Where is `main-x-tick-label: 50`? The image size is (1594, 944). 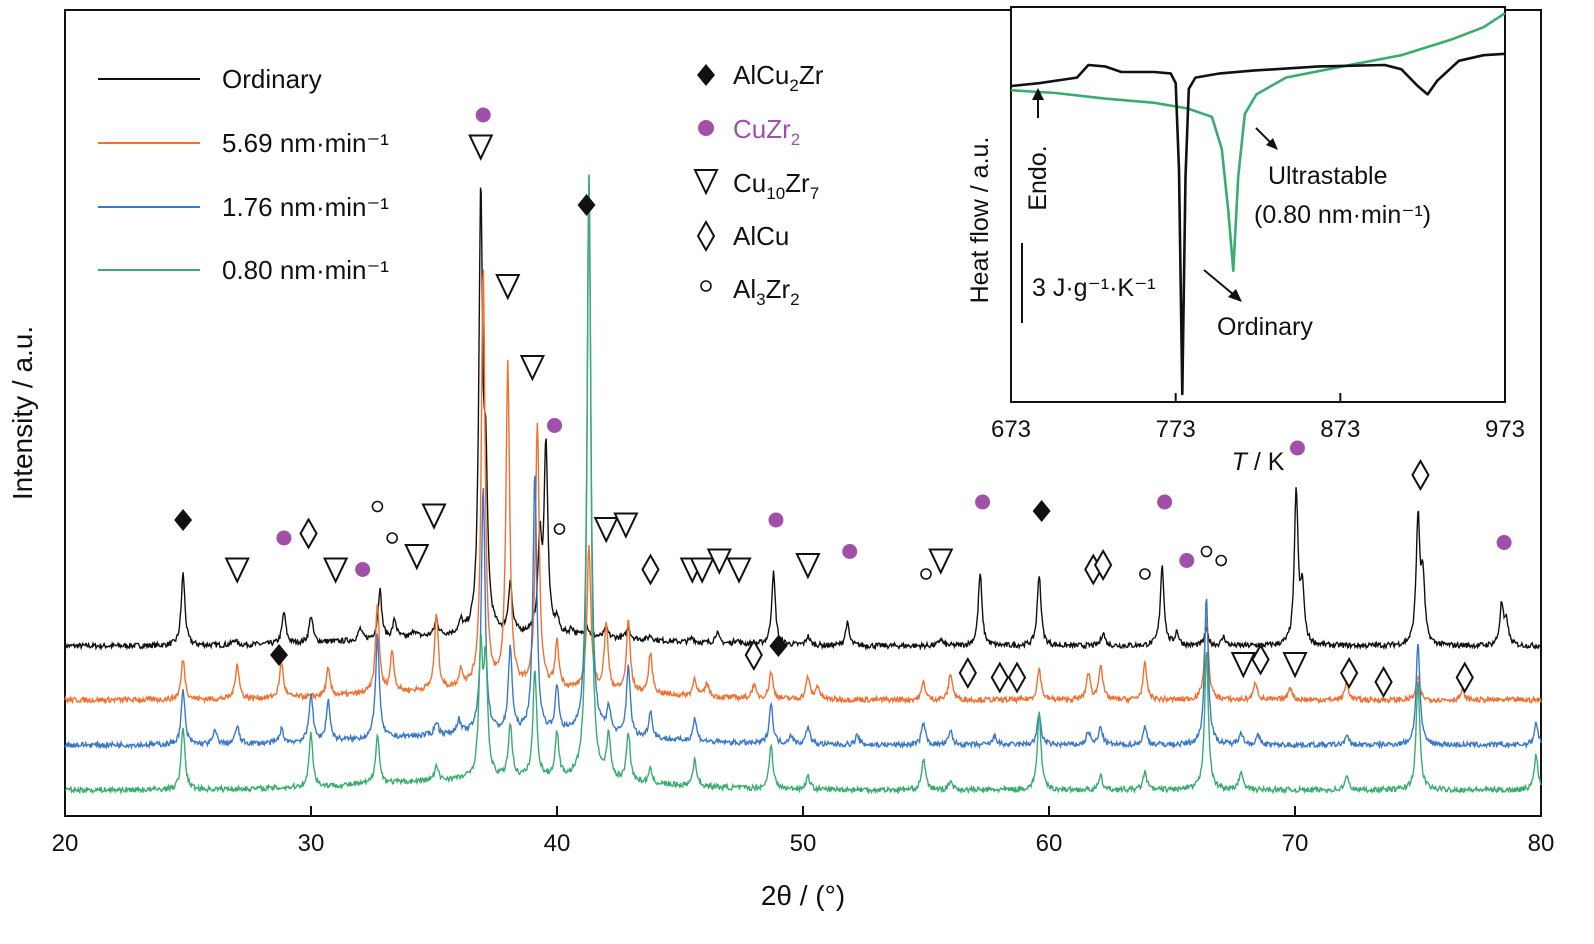 main-x-tick-label: 50 is located at coordinates (803, 843).